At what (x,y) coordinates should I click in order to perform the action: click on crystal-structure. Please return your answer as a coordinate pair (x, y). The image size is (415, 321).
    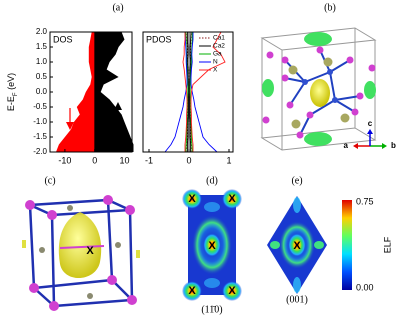
    Looking at the image, I should click on (318, 89).